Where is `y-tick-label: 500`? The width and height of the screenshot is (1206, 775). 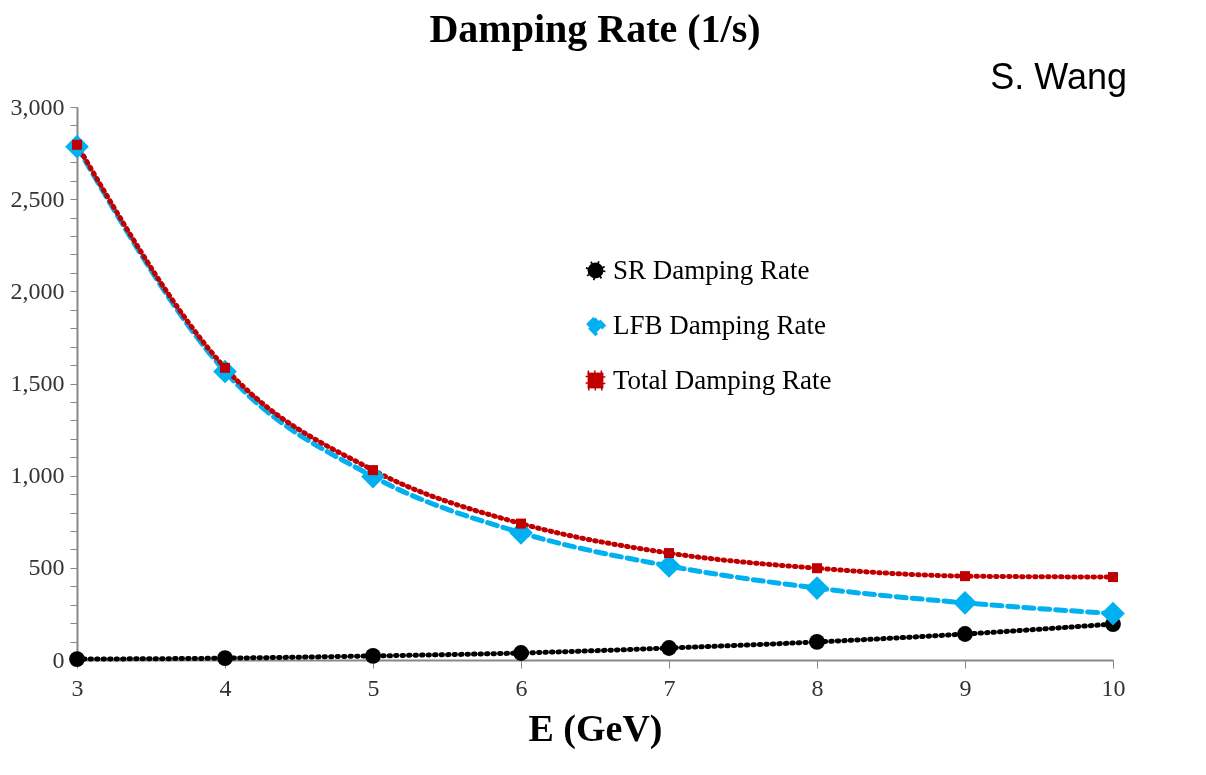
y-tick-label: 500 is located at coordinates (46, 567).